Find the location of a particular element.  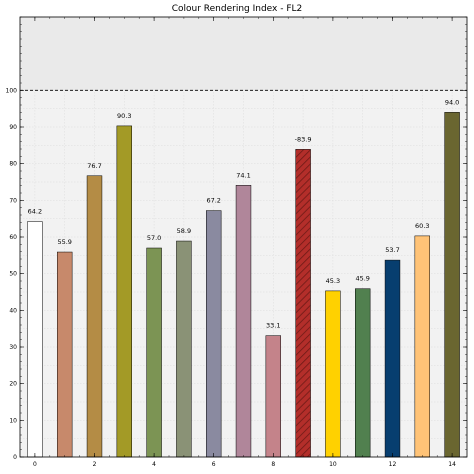

data-label: 64.2 is located at coordinates (35, 212).